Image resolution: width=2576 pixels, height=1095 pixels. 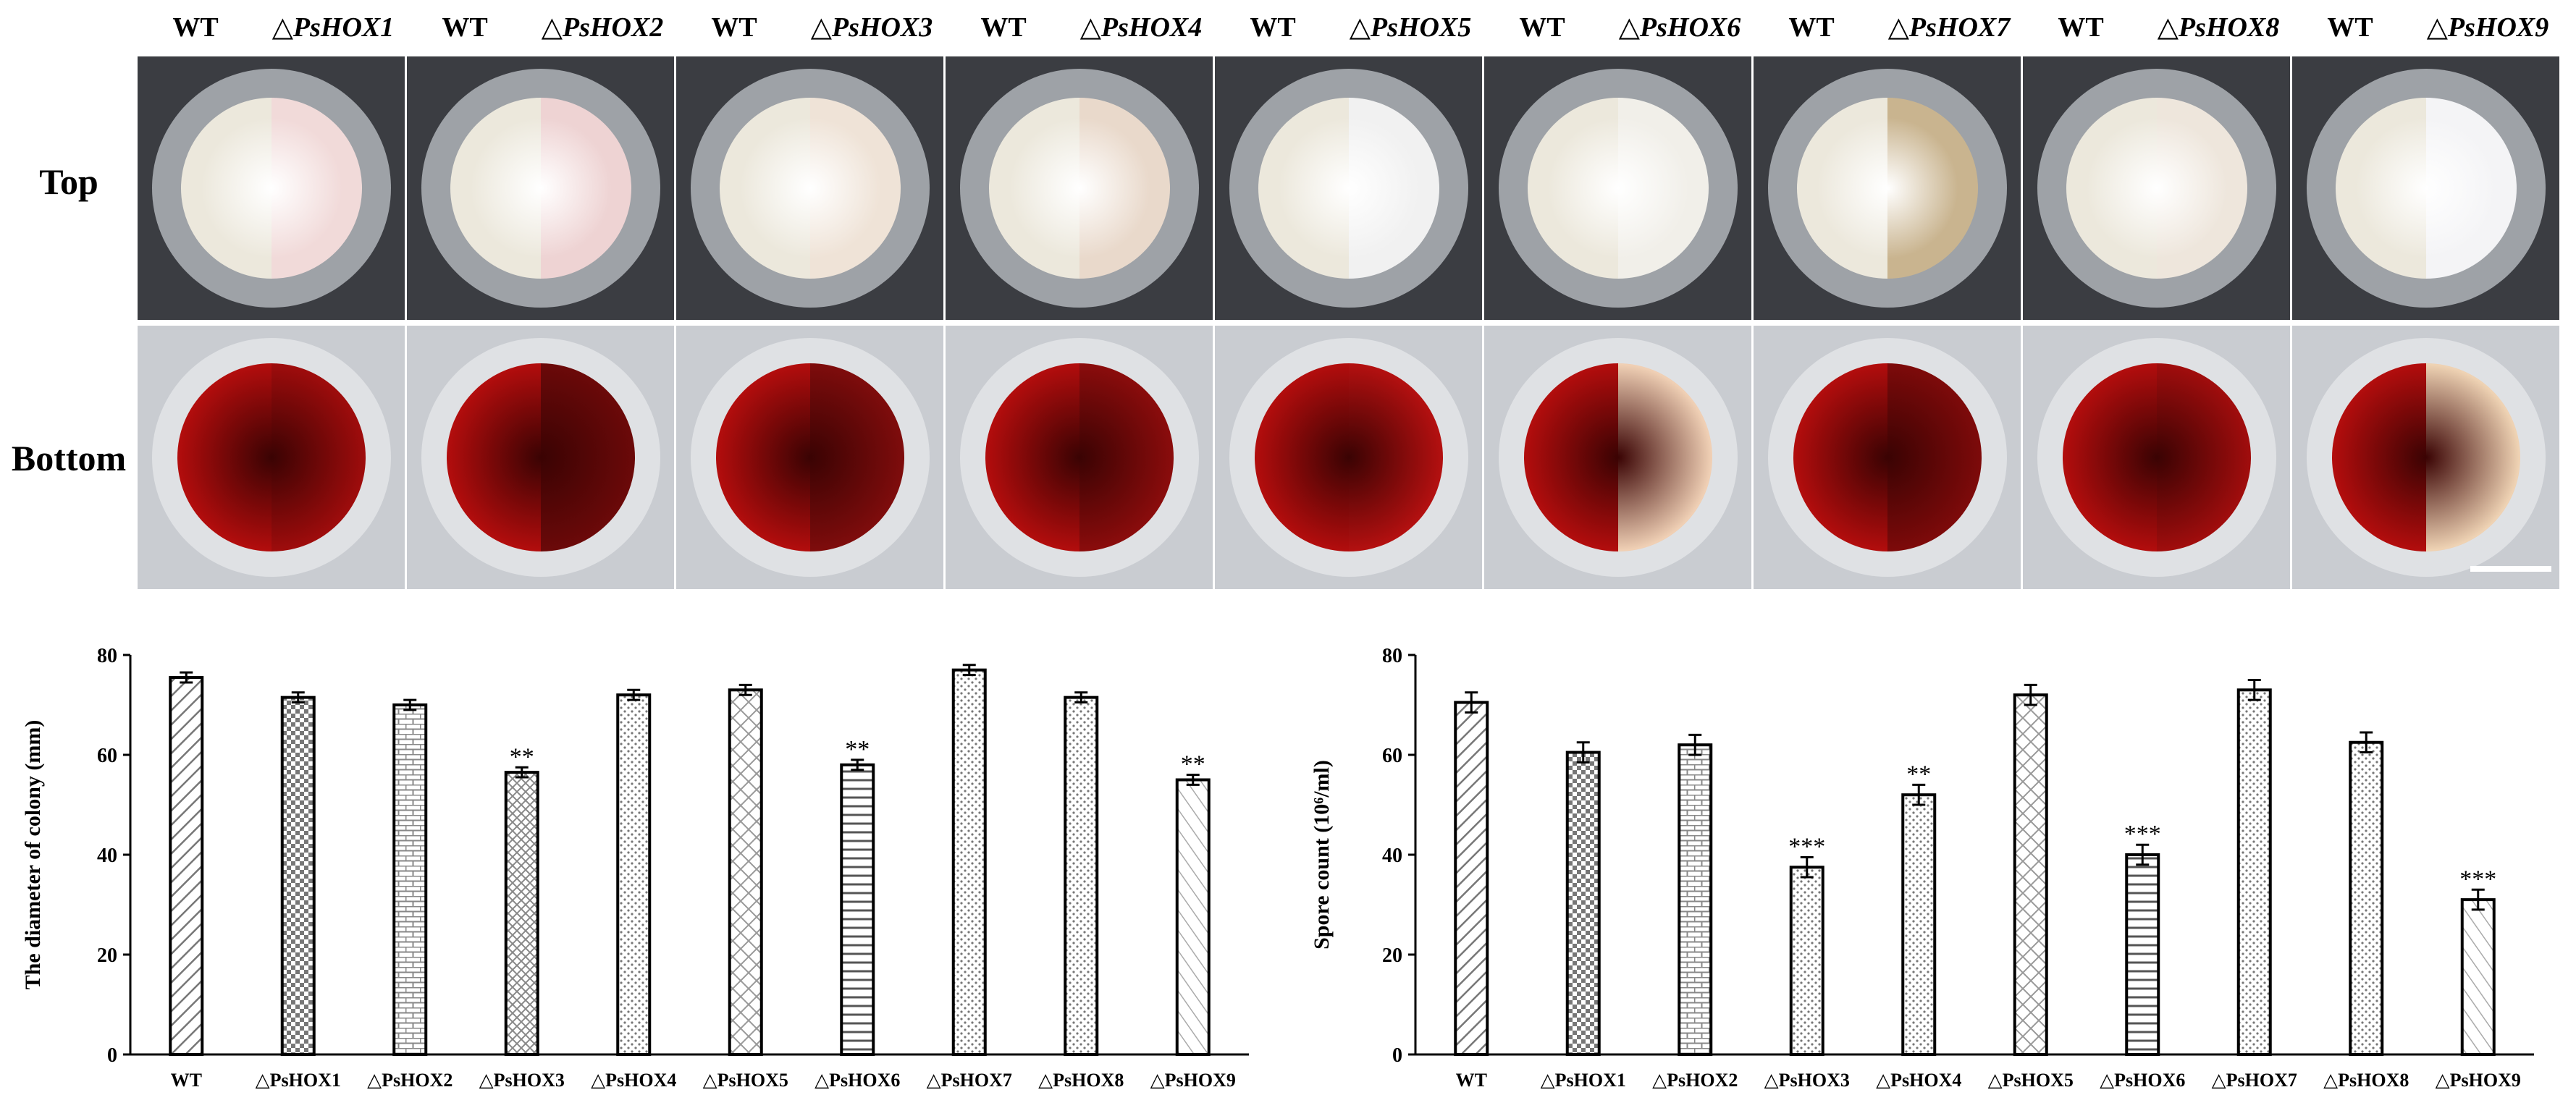 I want to click on header-mutant-label: △PsHOX1, so click(x=333, y=27).